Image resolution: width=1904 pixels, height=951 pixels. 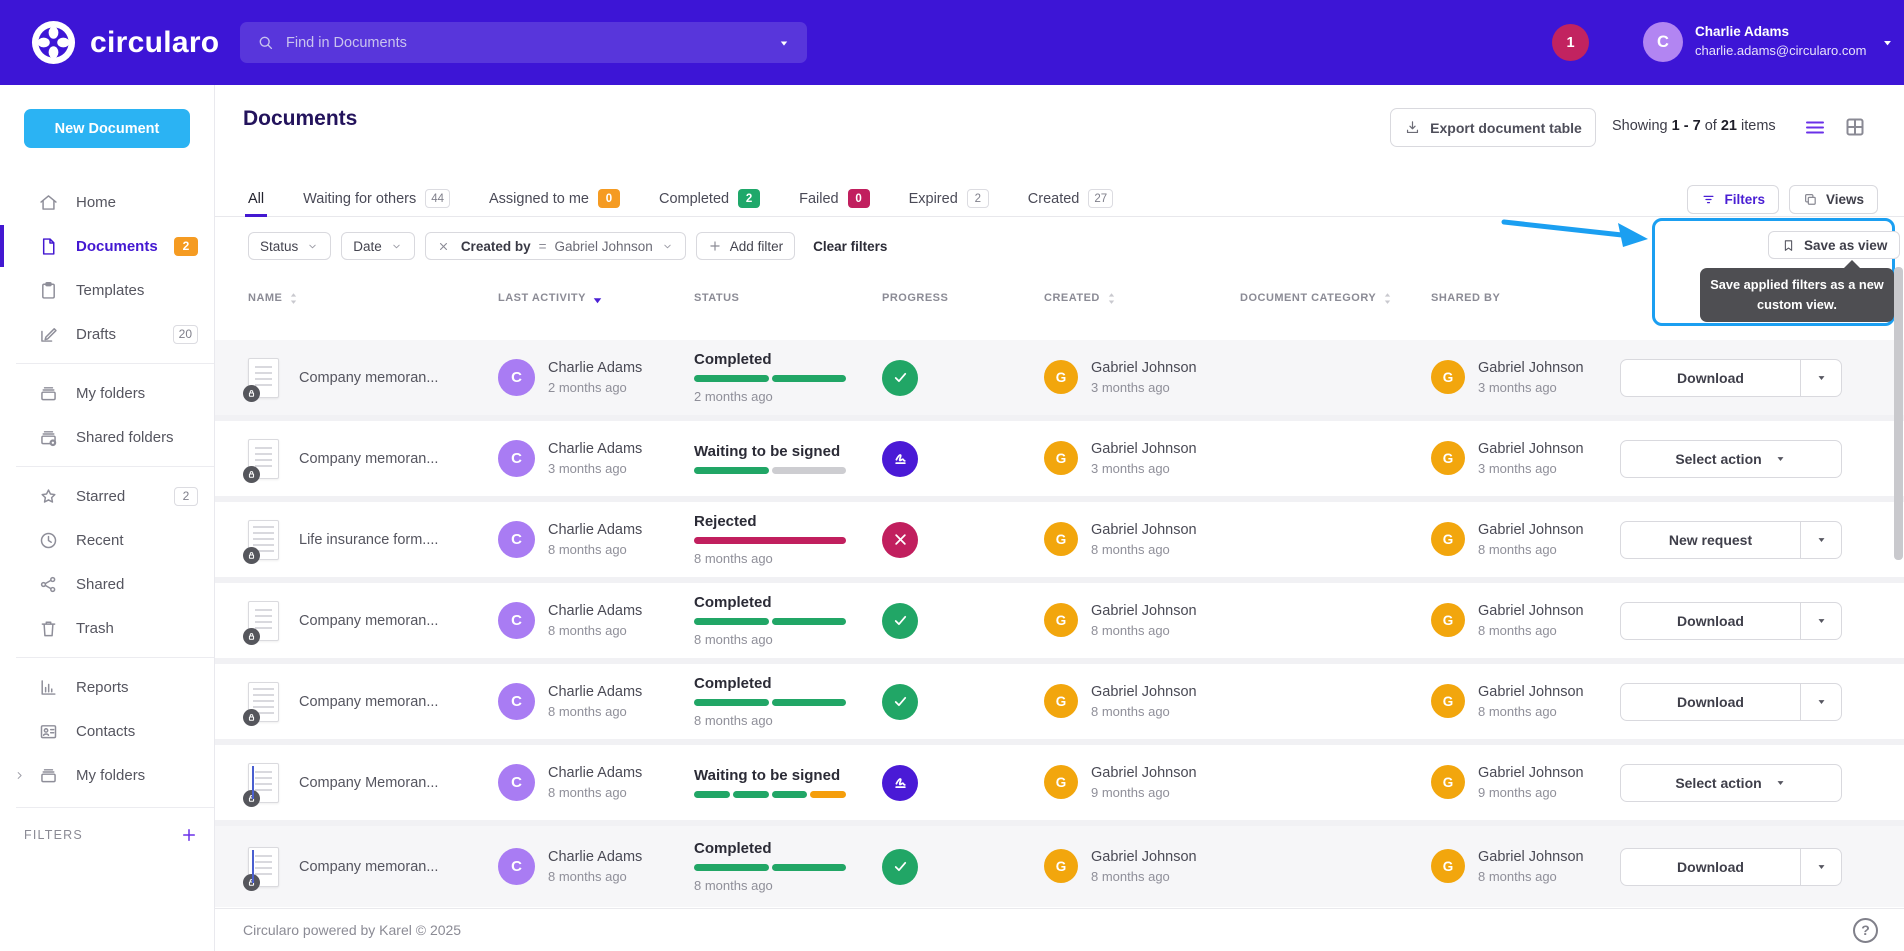 I want to click on views-button: Views, so click(x=1833, y=199).